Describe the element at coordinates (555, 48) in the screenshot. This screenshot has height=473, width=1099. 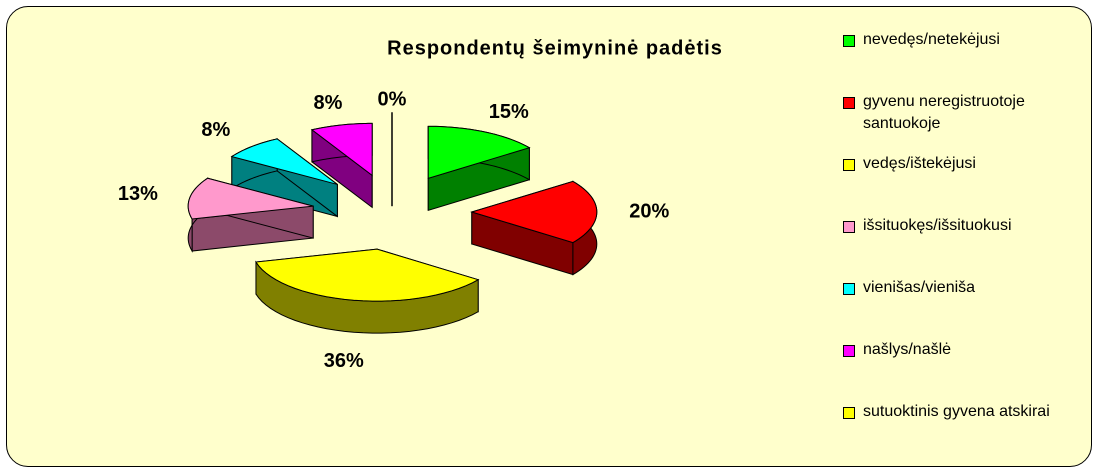
I see `chart-title: Respondentų šeimyninė padėtis` at that location.